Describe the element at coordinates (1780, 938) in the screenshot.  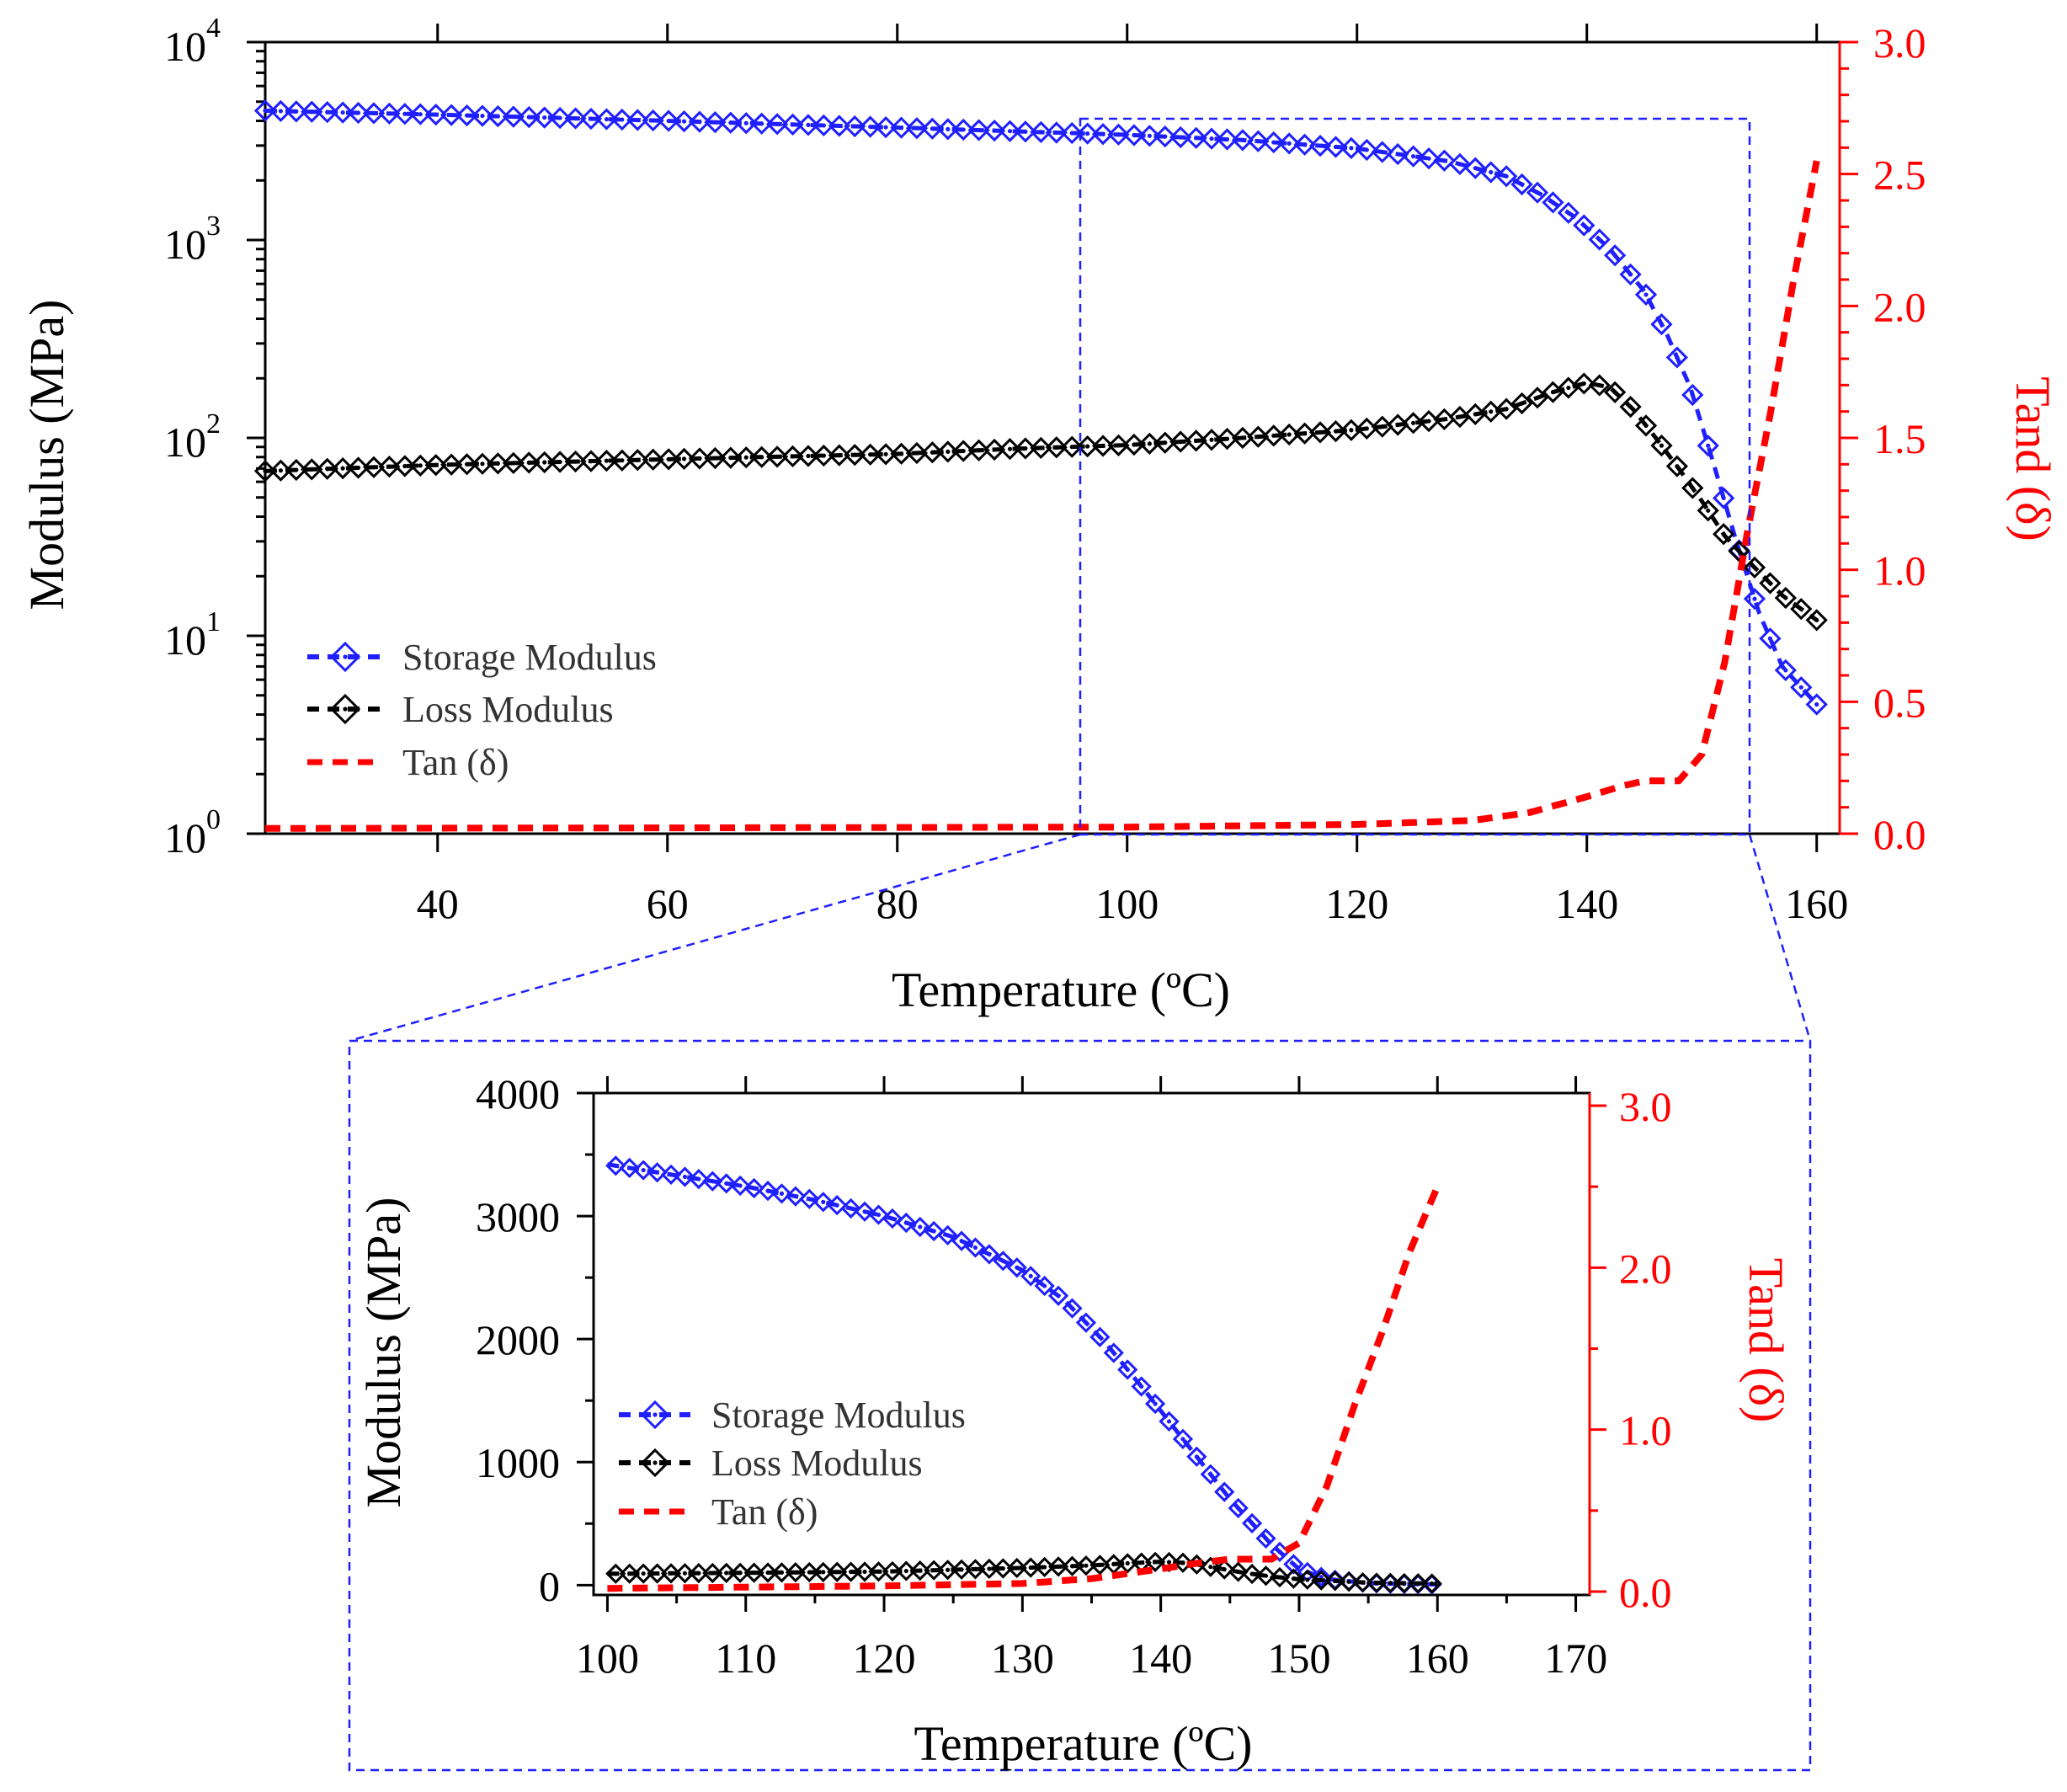
I see `zoom-connector-right` at that location.